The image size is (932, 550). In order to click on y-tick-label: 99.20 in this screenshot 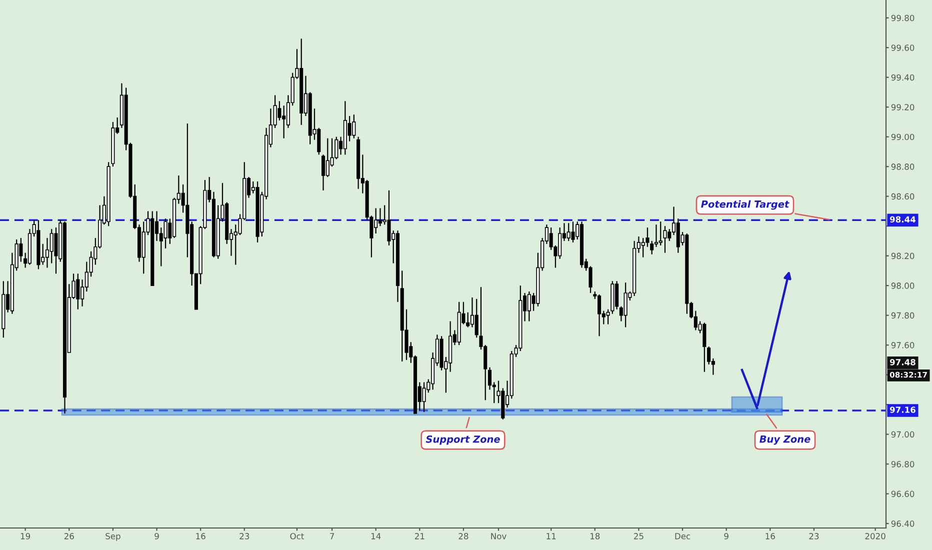, I will do `click(902, 107)`.